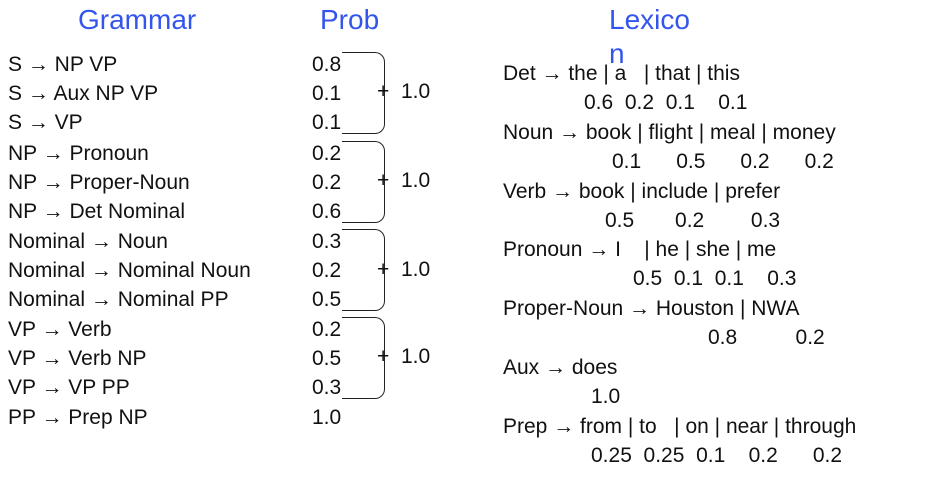 This screenshot has width=938, height=504. I want to click on lexicon-rule: Prep → from | to | on | near | through, so click(680, 426).